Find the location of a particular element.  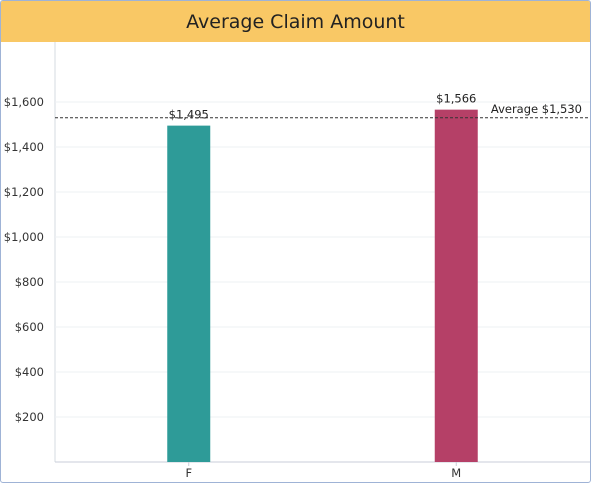

y-tick-label: $1,600 is located at coordinates (24, 102).